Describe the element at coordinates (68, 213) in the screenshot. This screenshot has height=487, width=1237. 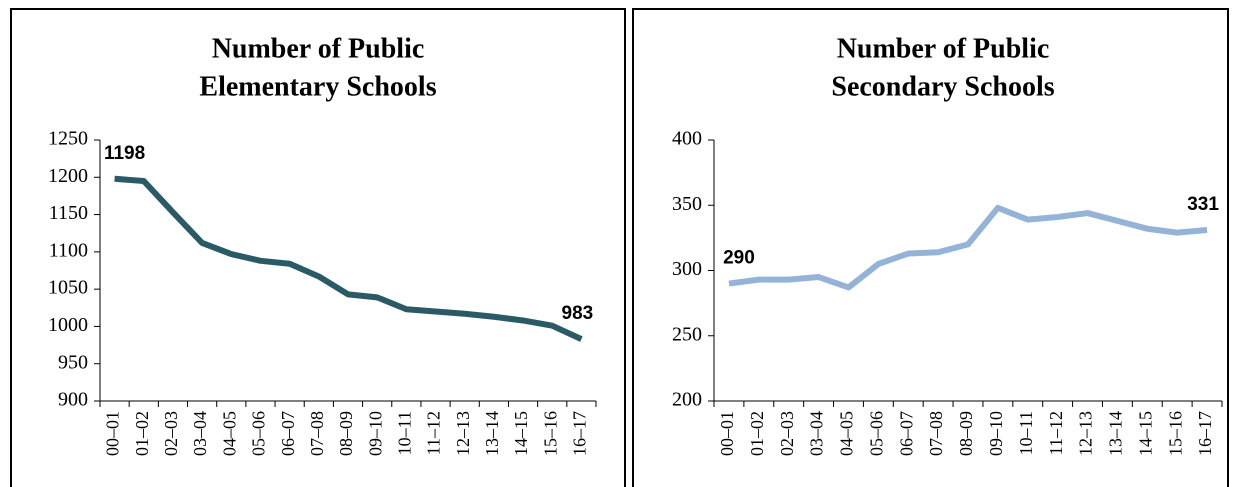
I see `y-tick-label: 1150` at that location.